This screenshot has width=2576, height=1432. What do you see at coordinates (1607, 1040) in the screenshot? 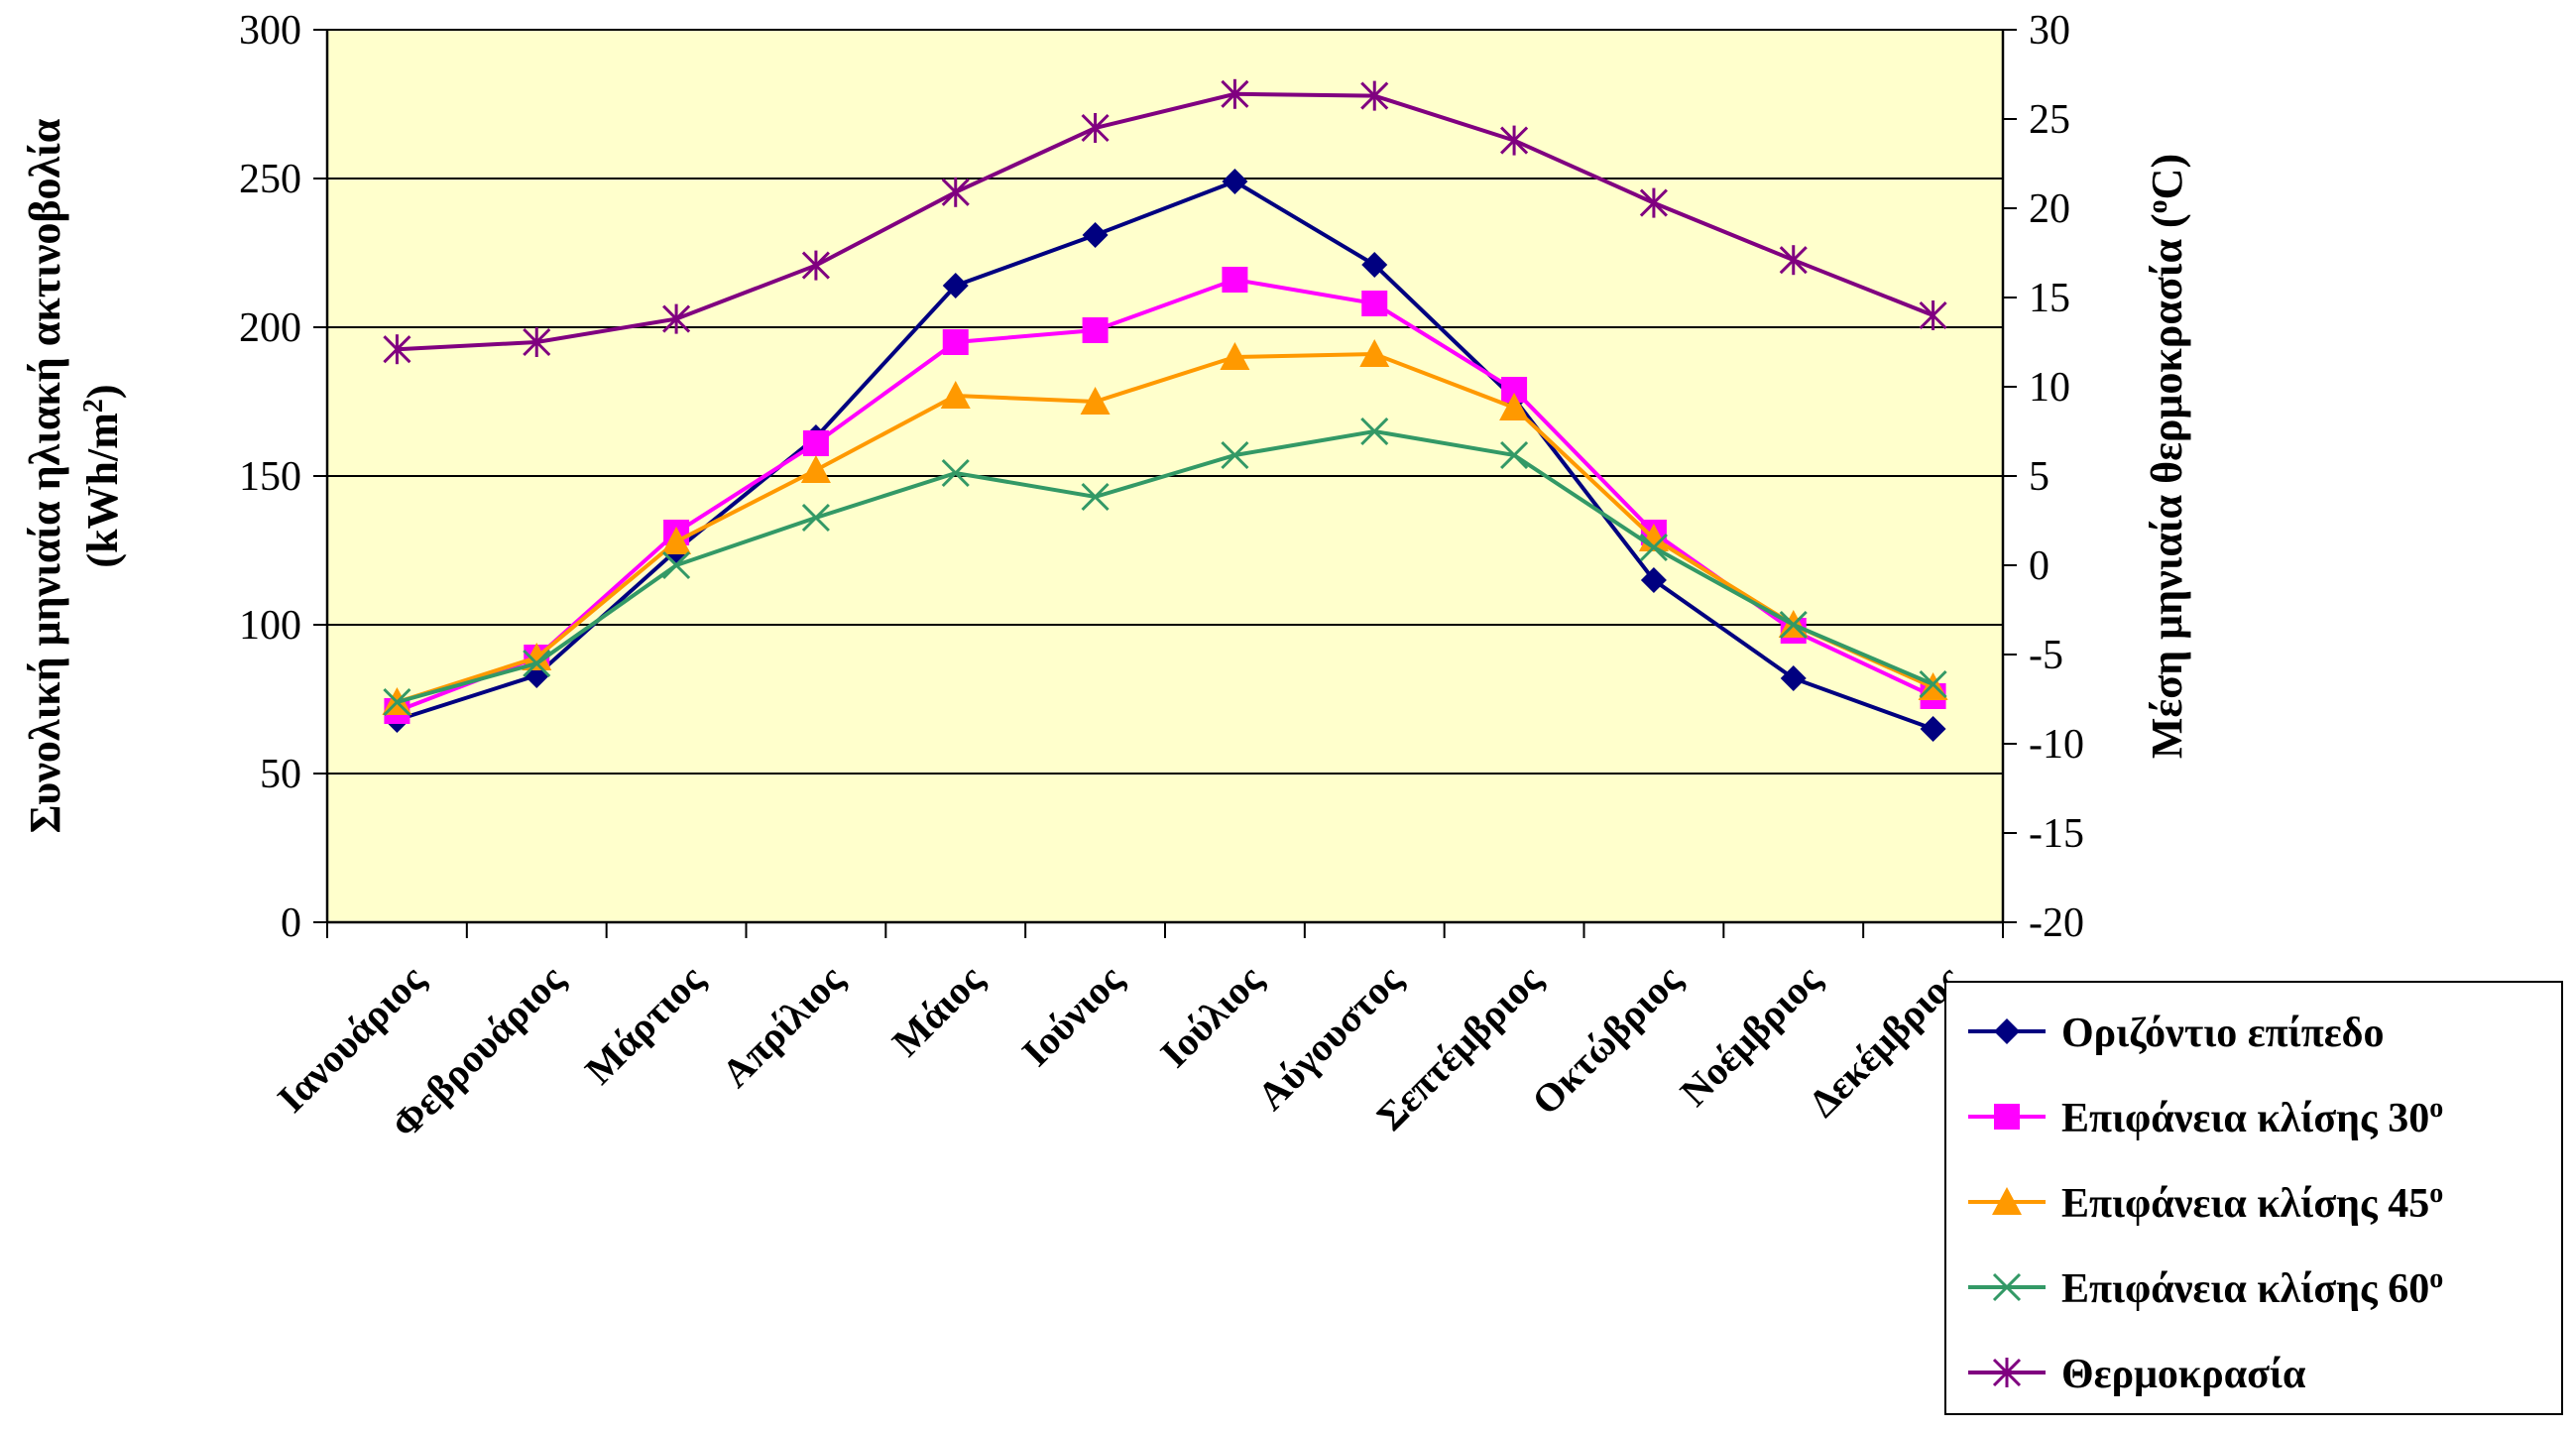
I see `category-label-9: Οκτώβριος` at bounding box center [1607, 1040].